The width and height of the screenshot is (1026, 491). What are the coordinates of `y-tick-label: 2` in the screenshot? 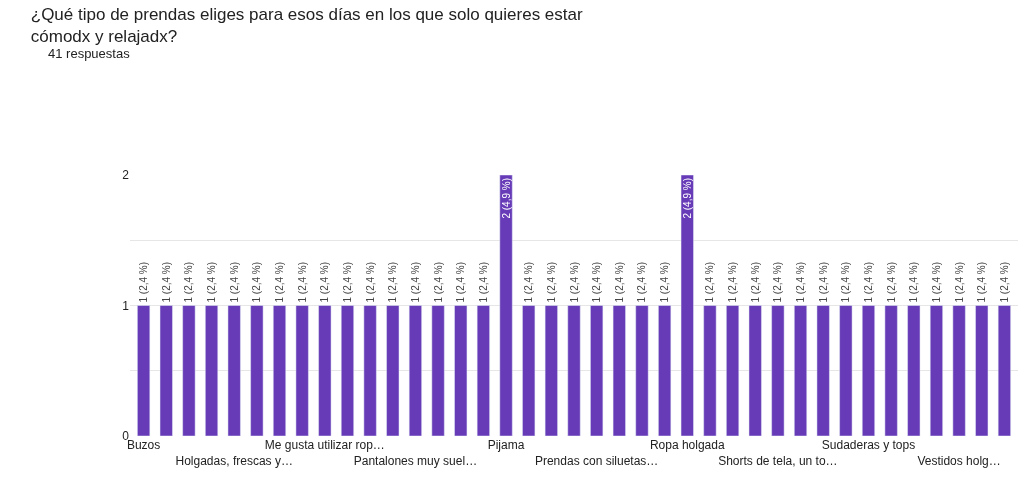 It's located at (126, 175).